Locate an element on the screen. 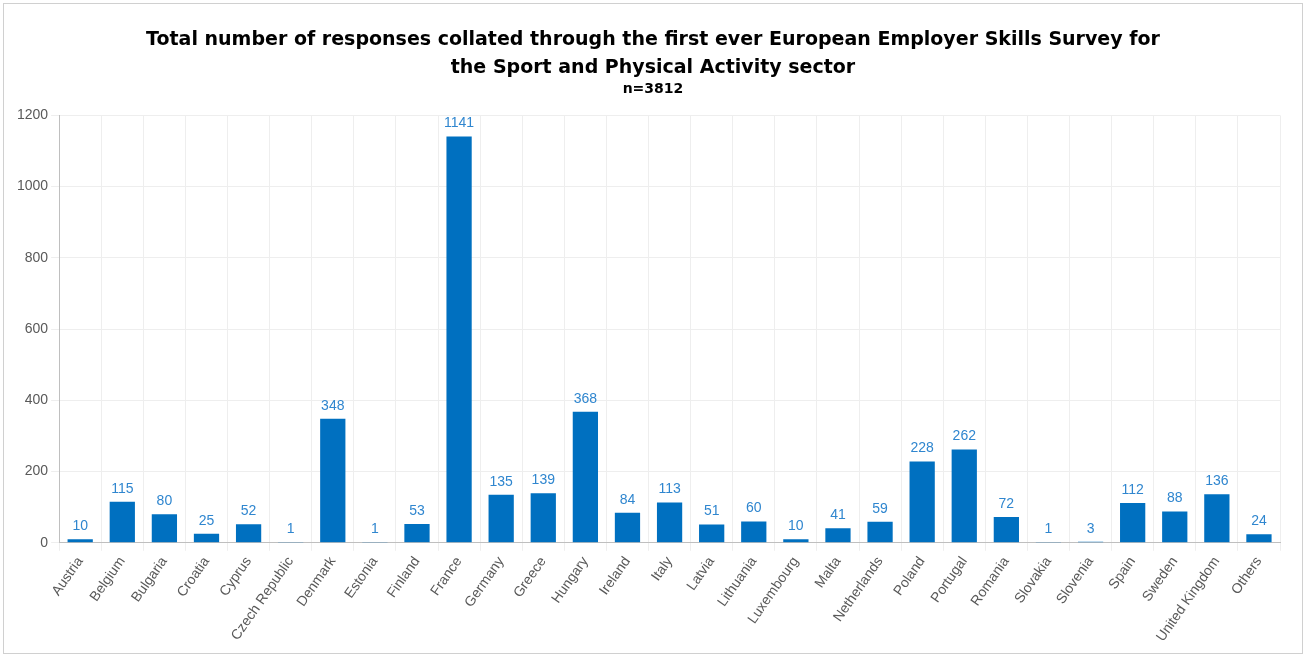  y-tick-label: 0 is located at coordinates (44, 541).